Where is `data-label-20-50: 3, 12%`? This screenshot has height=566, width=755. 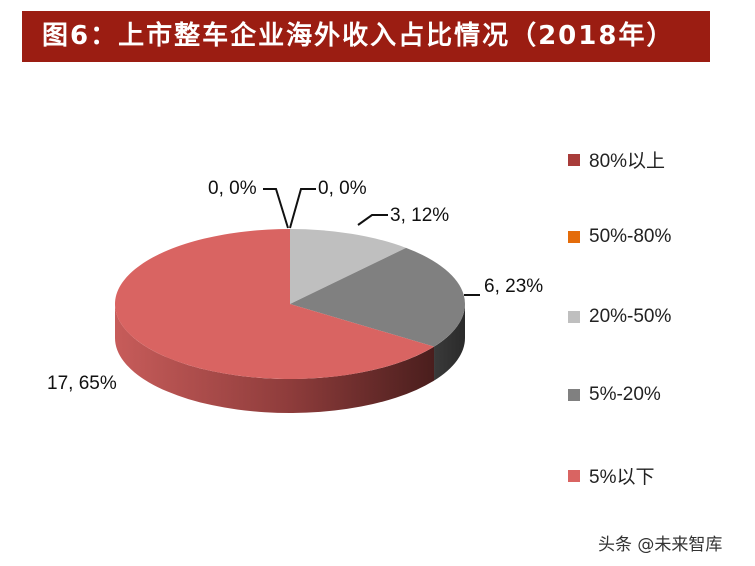 data-label-20-50: 3, 12% is located at coordinates (419, 215).